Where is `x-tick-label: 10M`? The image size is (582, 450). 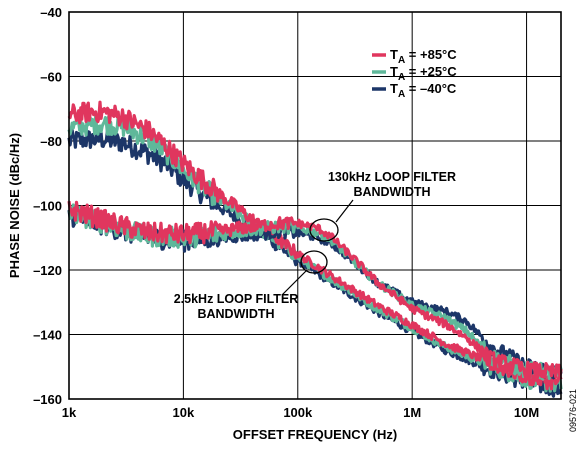 x-tick-label: 10M is located at coordinates (526, 412).